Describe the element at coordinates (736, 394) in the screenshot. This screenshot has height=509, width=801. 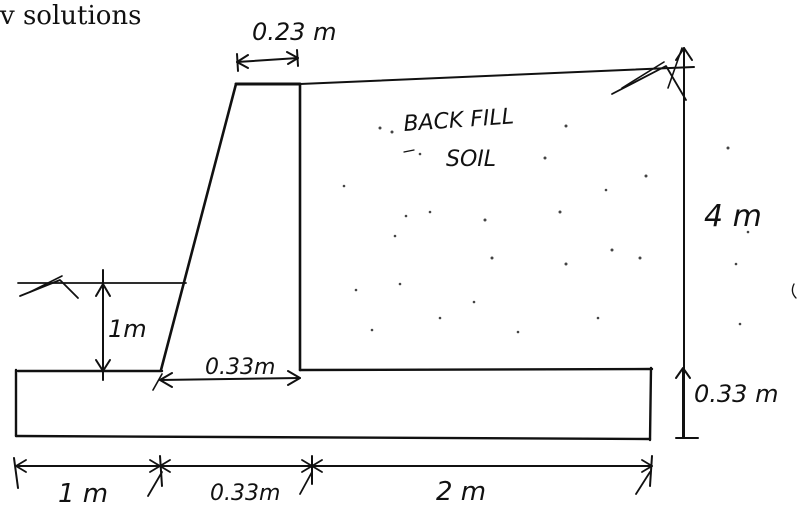
I see `base-thickness-label: 0.33 m` at that location.